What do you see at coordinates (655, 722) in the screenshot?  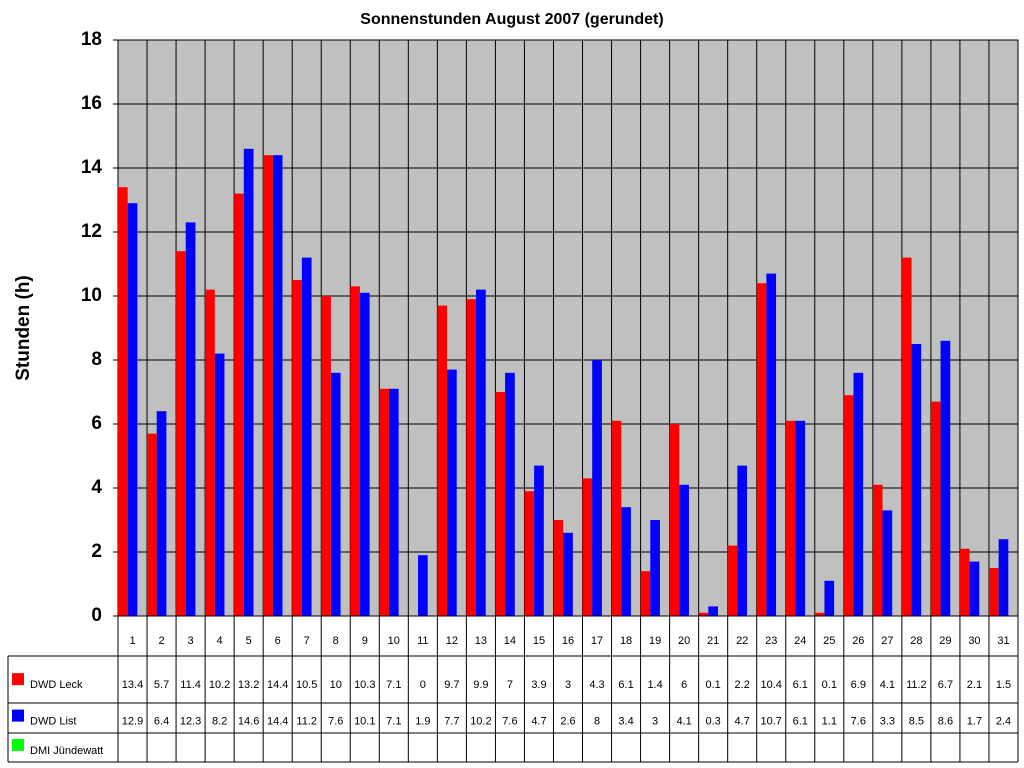 I see `table-value: 3` at bounding box center [655, 722].